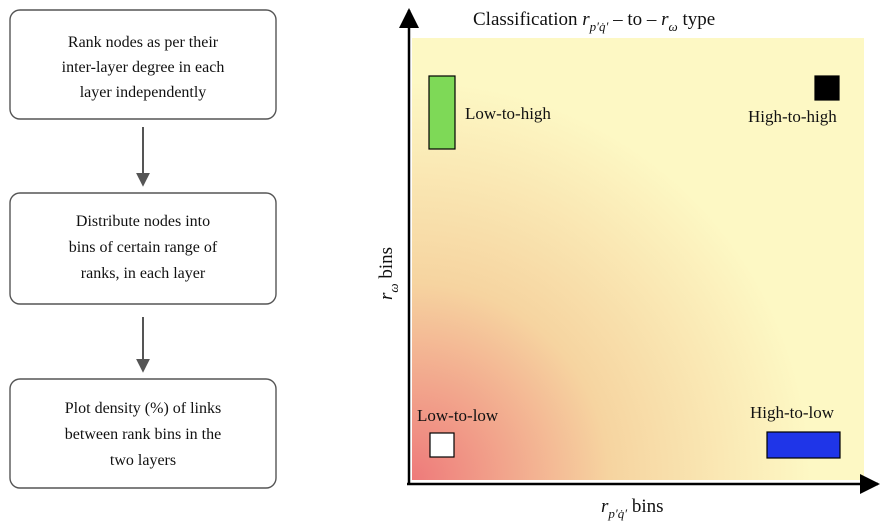 The image size is (882, 527). What do you see at coordinates (792, 412) in the screenshot?
I see `high-to-low-label: High-to-low` at bounding box center [792, 412].